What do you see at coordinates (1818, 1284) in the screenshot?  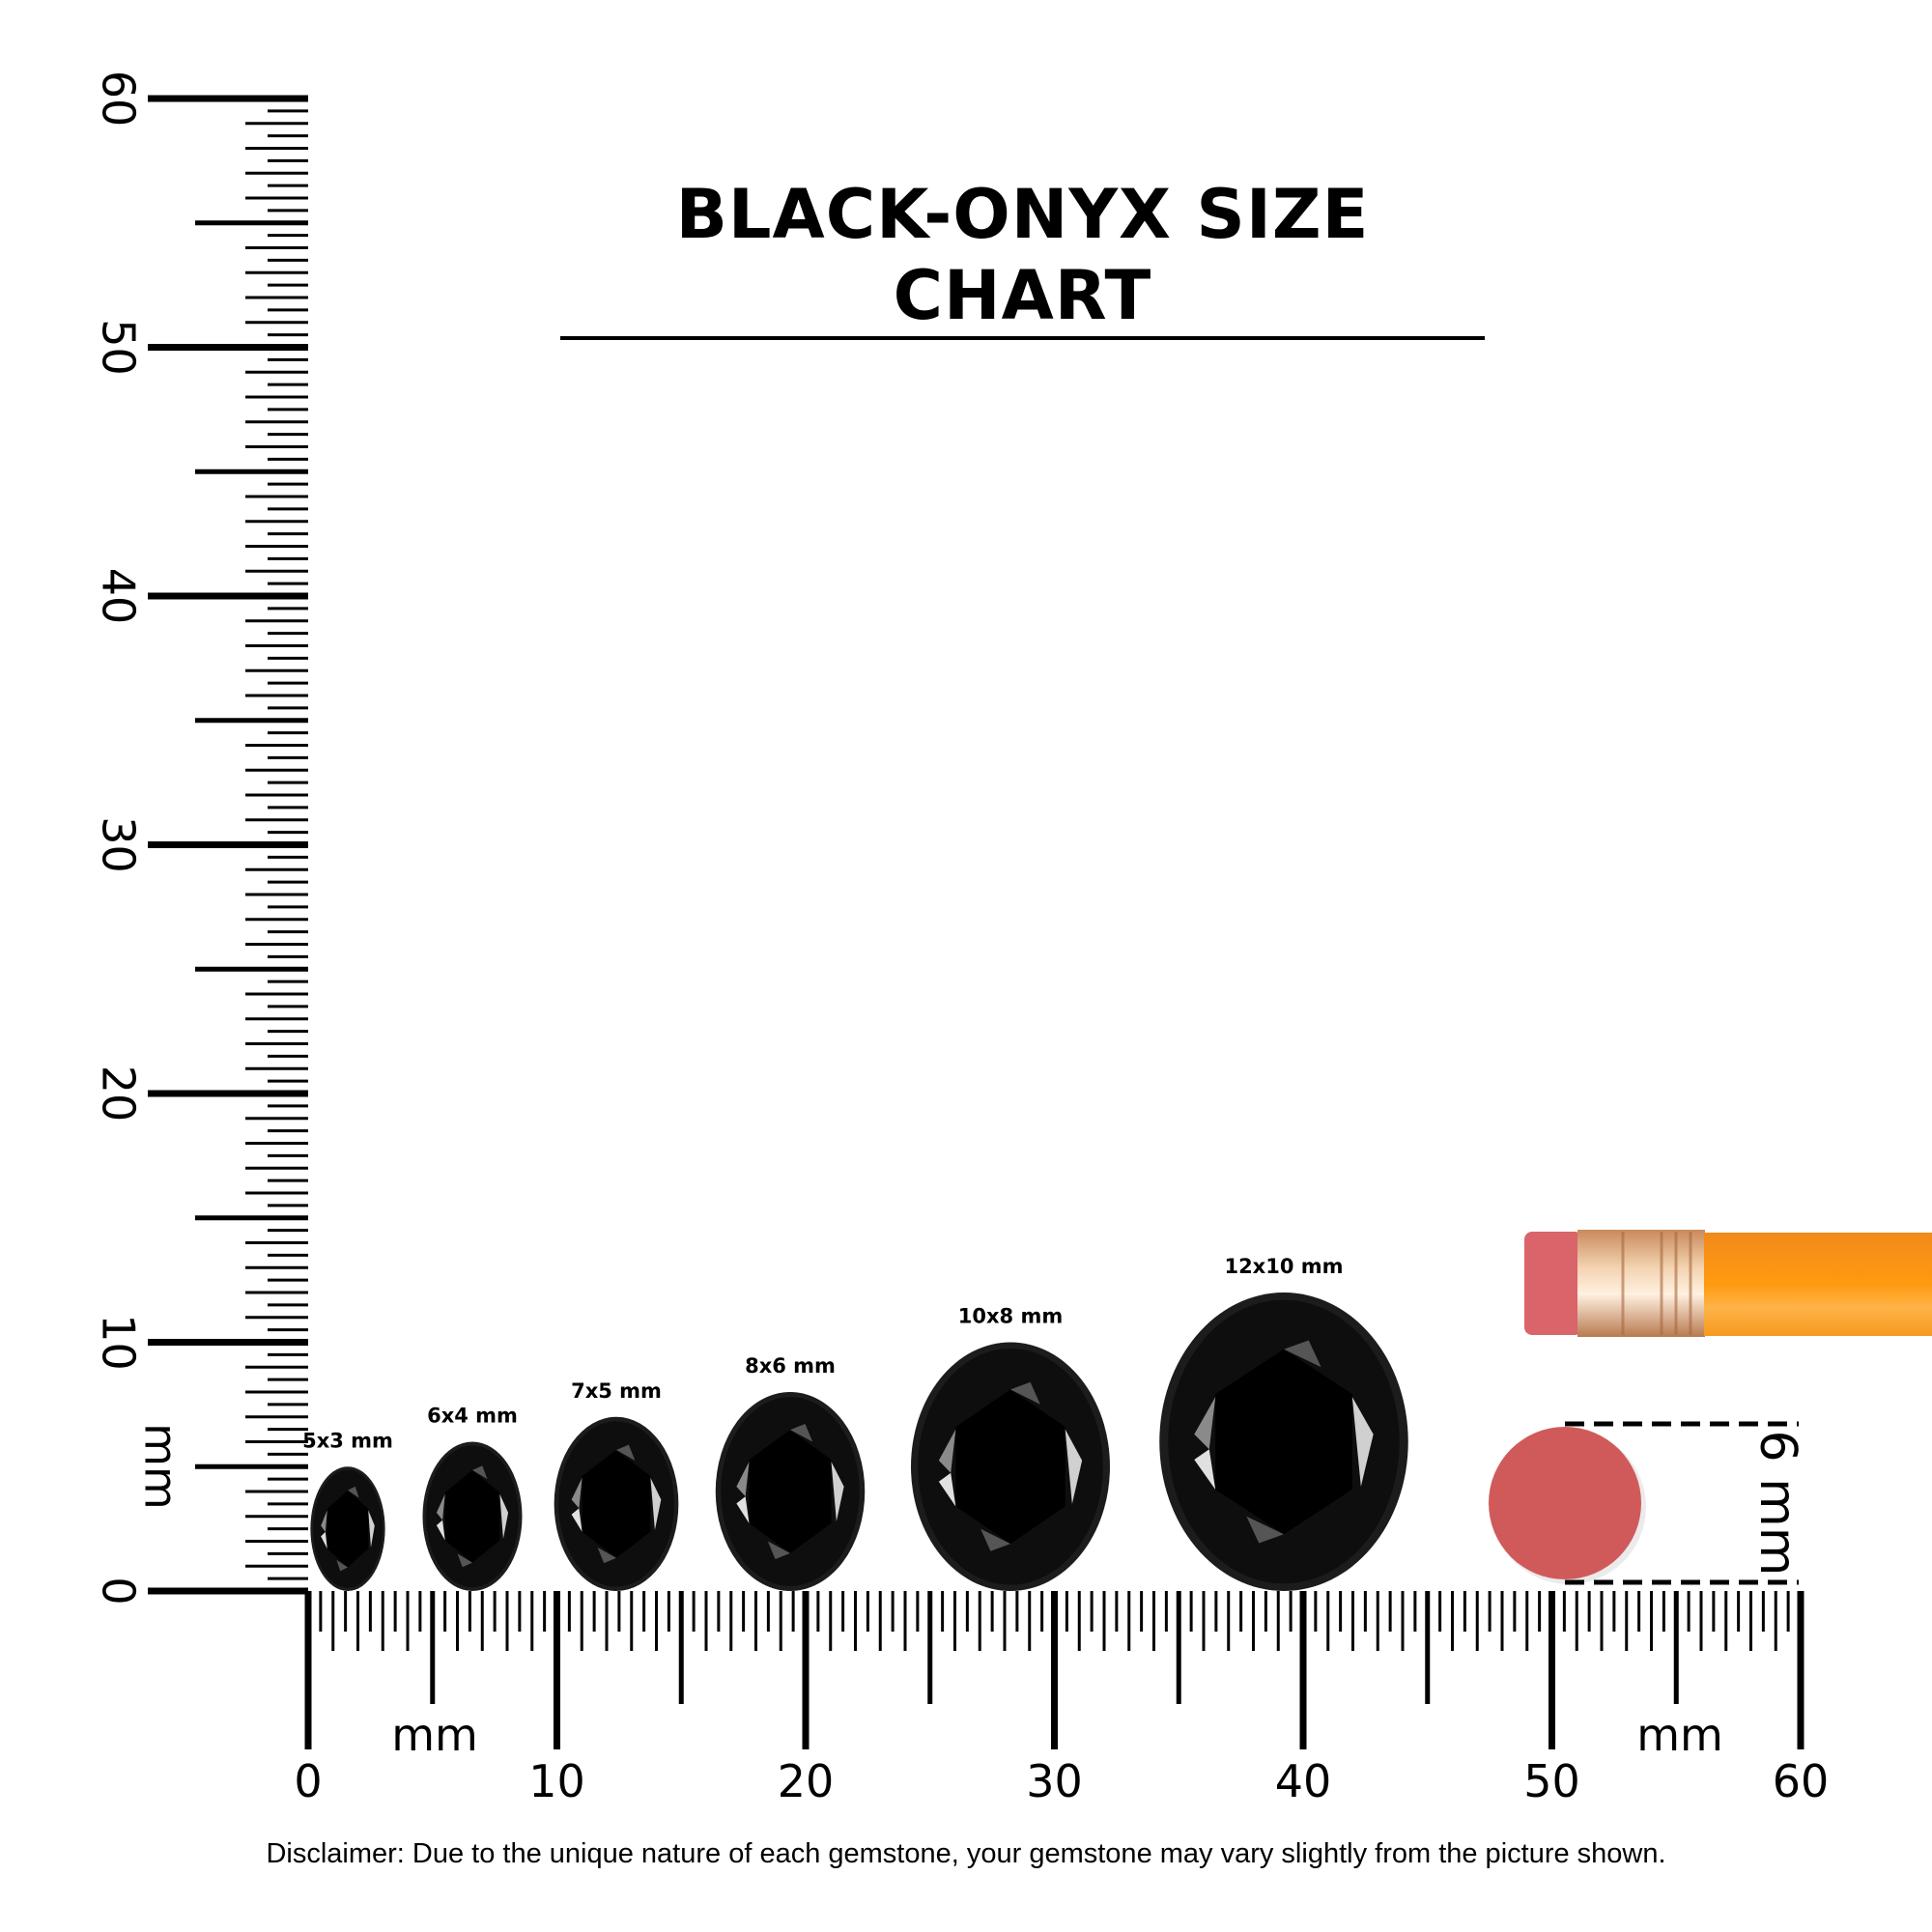 I see `pencil-body` at bounding box center [1818, 1284].